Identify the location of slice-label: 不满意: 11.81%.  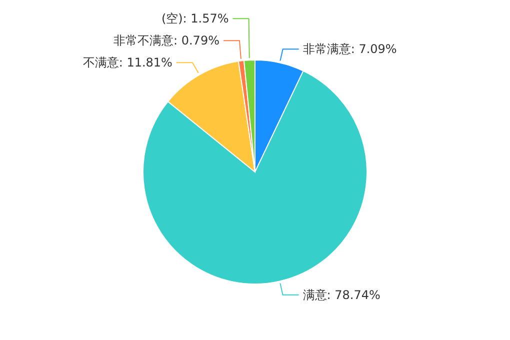
(127, 63).